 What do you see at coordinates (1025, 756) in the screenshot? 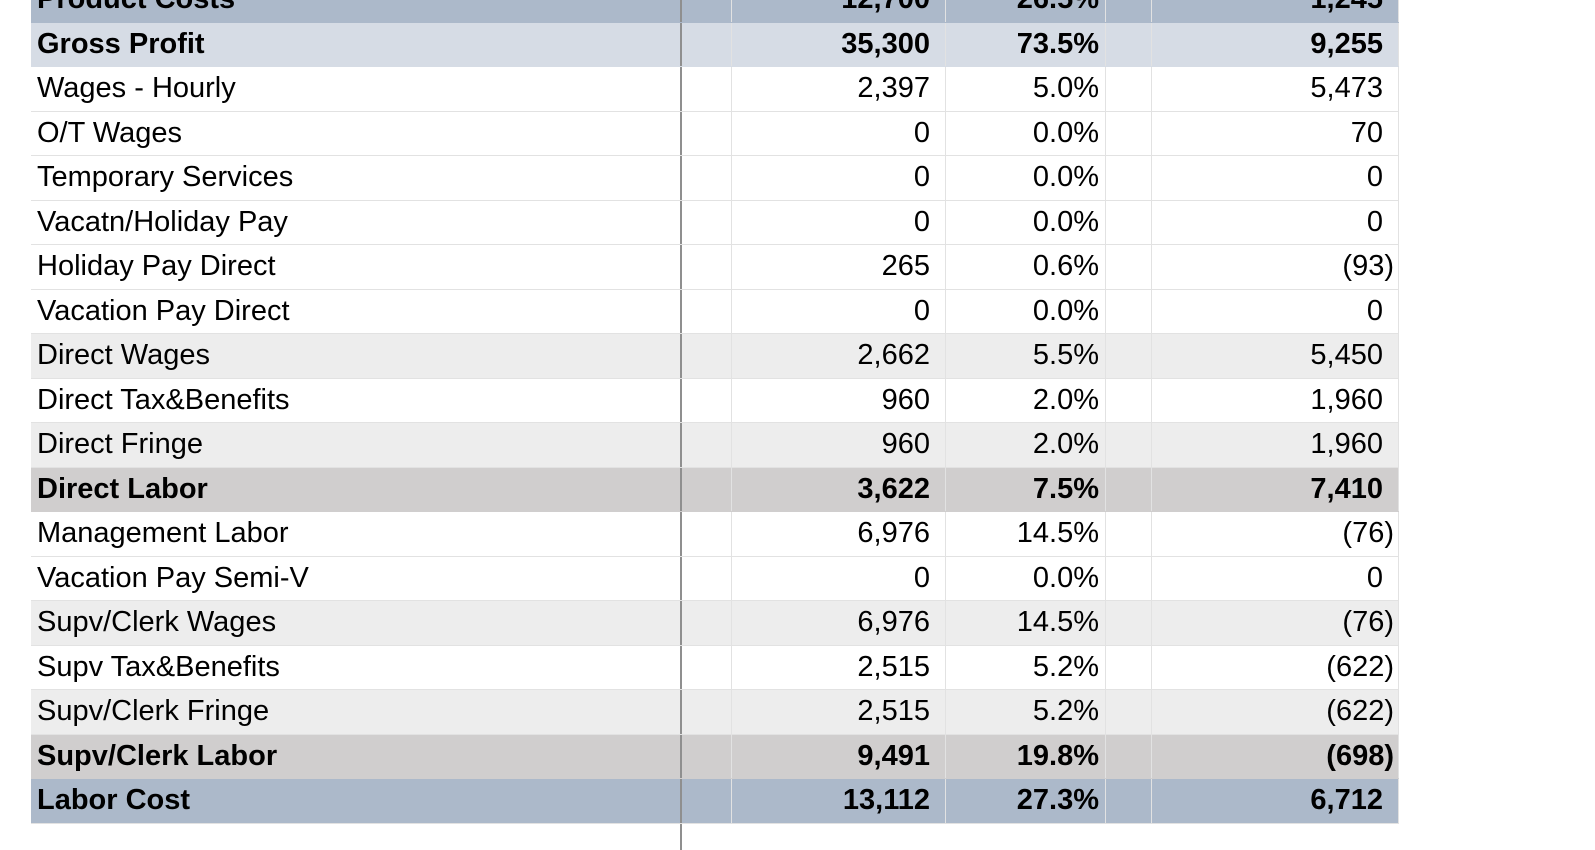
I see `percent-cell: 19.8%` at bounding box center [1025, 756].